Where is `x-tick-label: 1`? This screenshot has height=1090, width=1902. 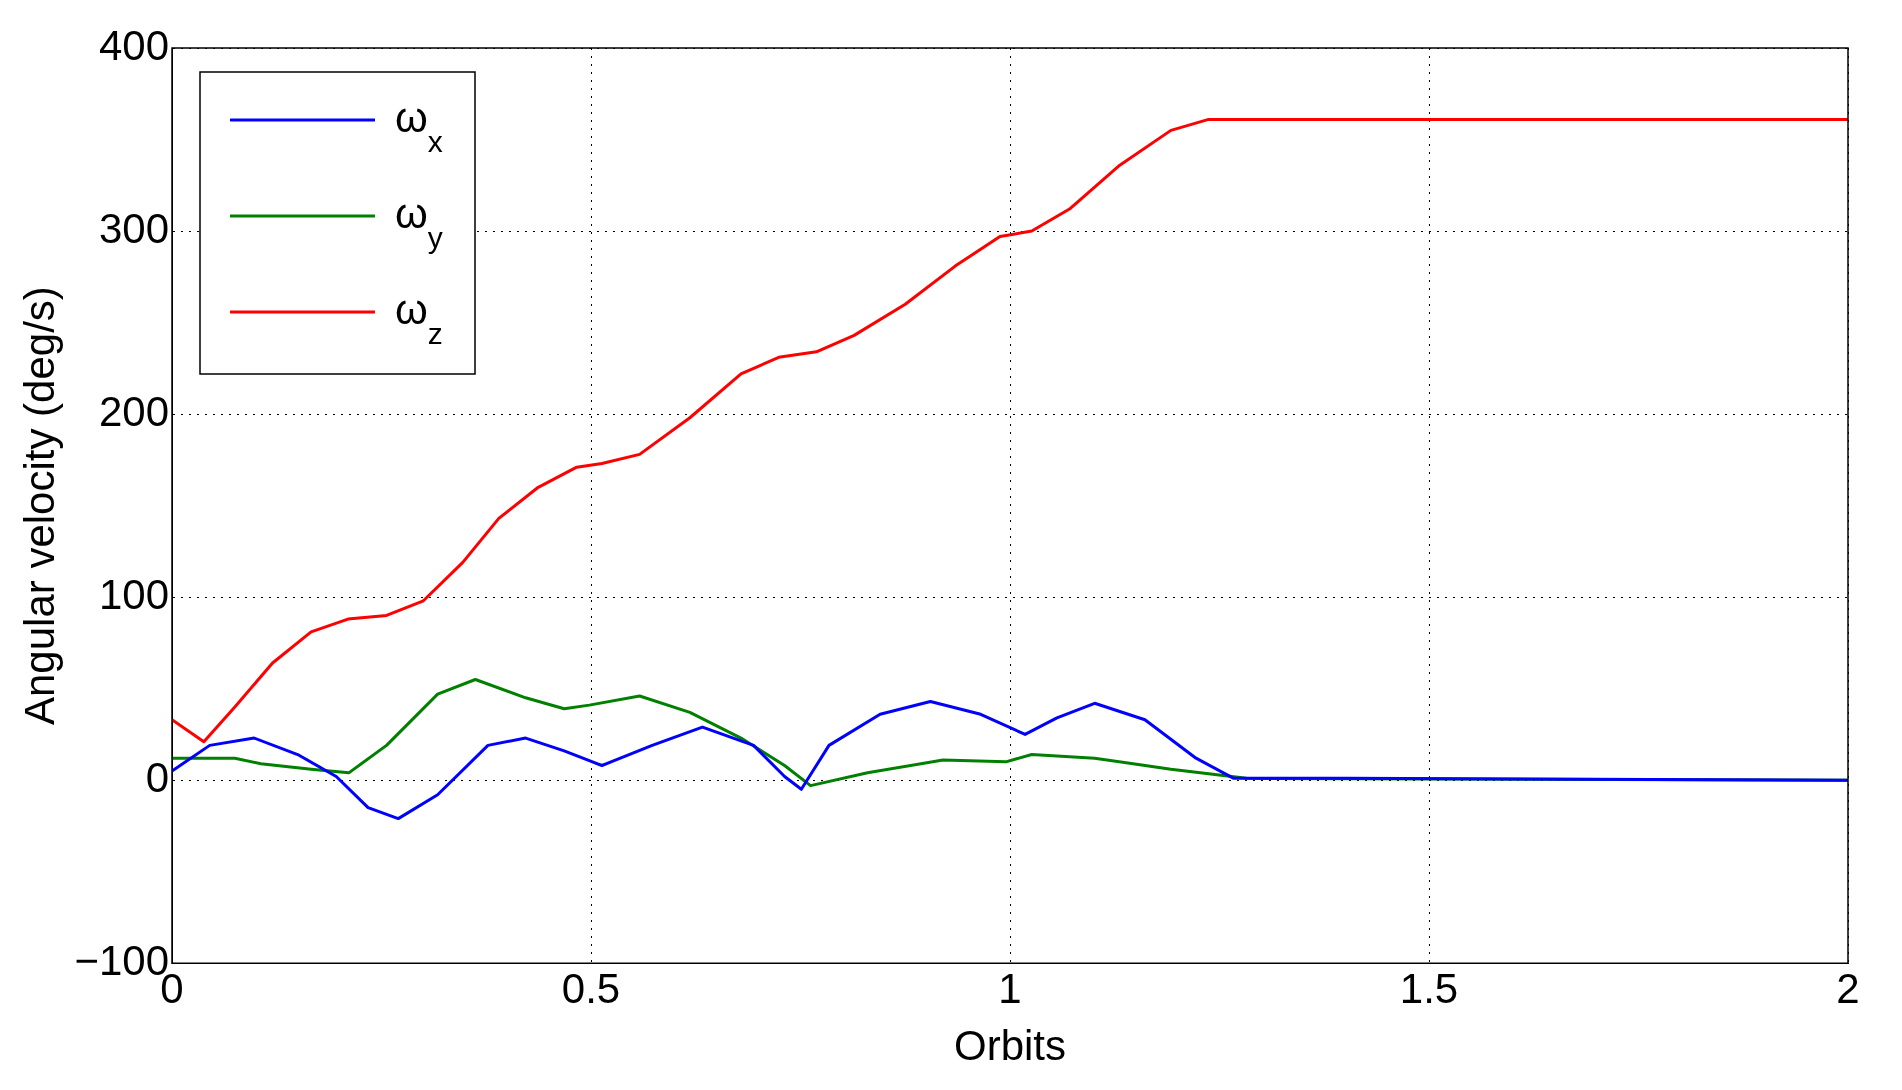
x-tick-label: 1 is located at coordinates (1010, 988).